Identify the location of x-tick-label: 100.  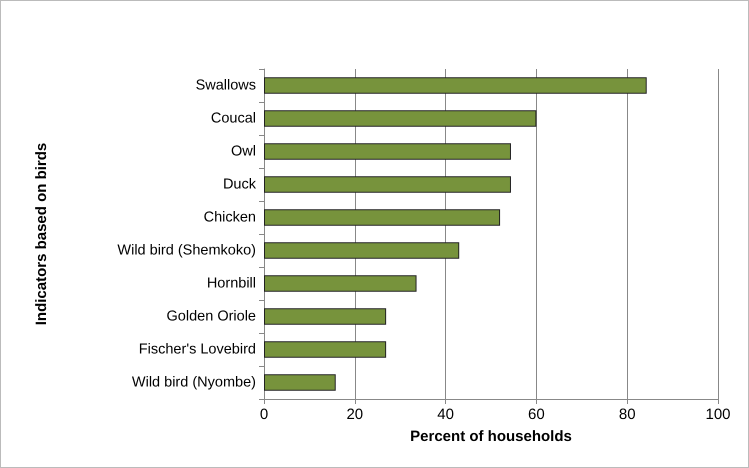
(718, 414).